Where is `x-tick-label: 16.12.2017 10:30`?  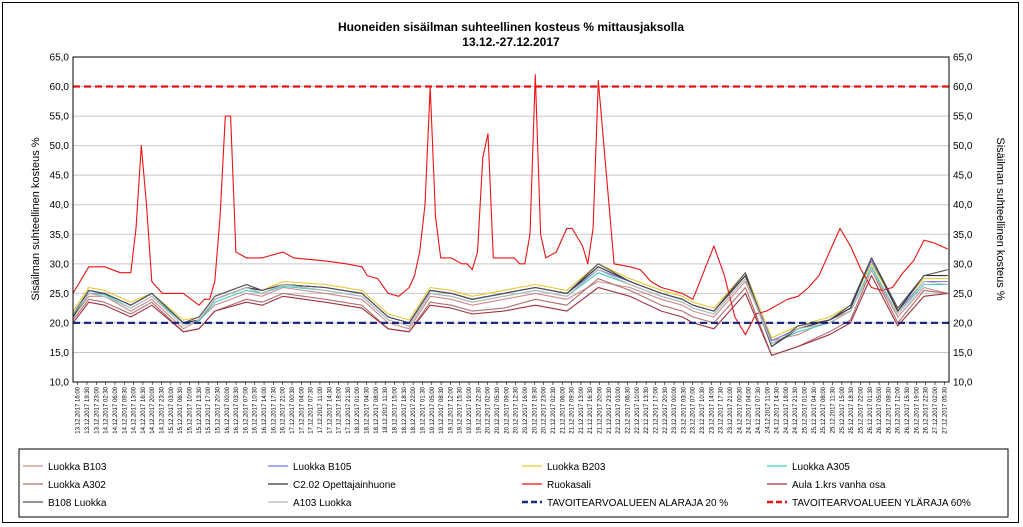
x-tick-label: 16.12.2017 10:30 is located at coordinates (256, 409).